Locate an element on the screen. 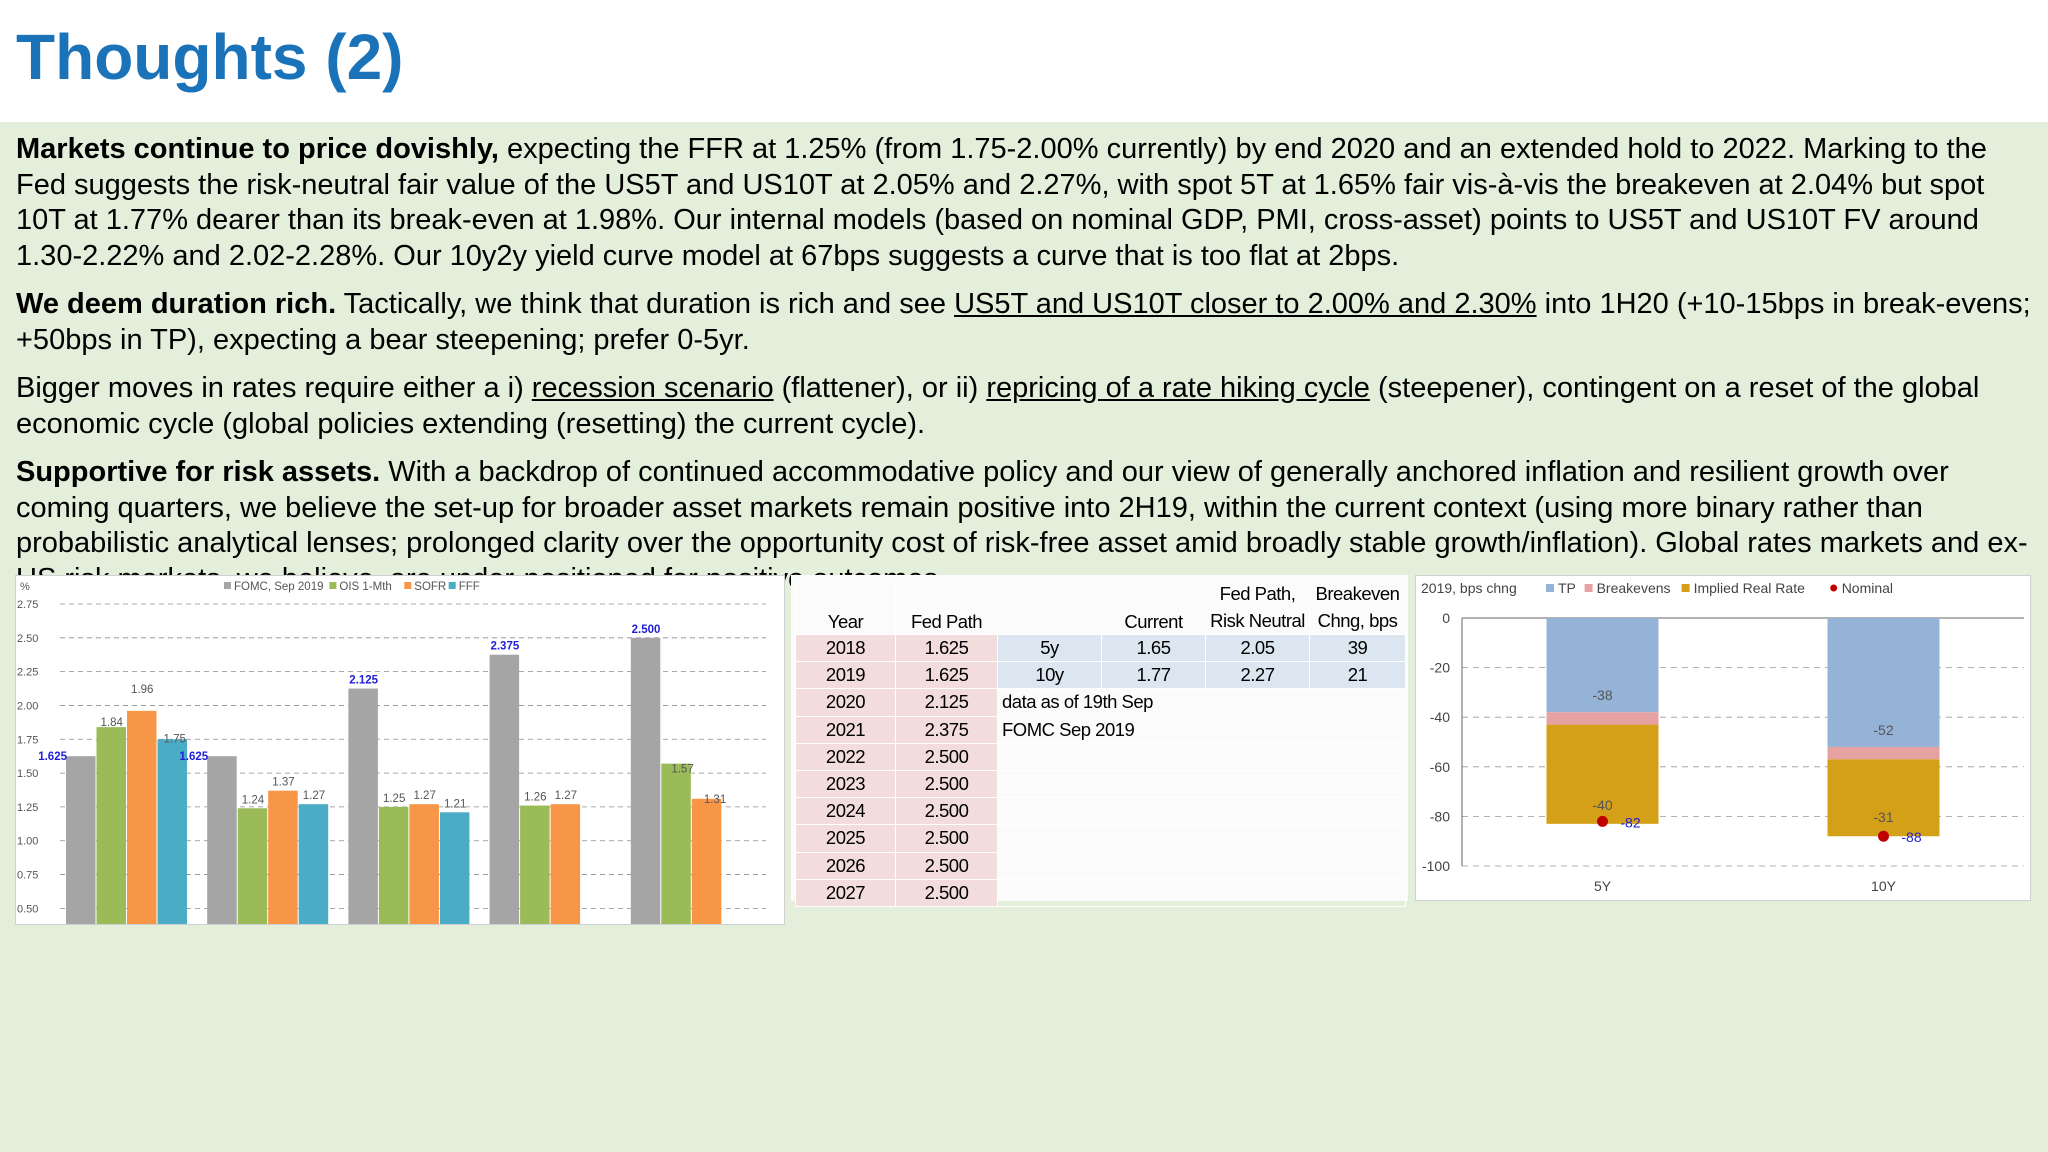  paragraph-underline: US5T and US10T closer to 2.00% and 2.30% is located at coordinates (1245, 304).